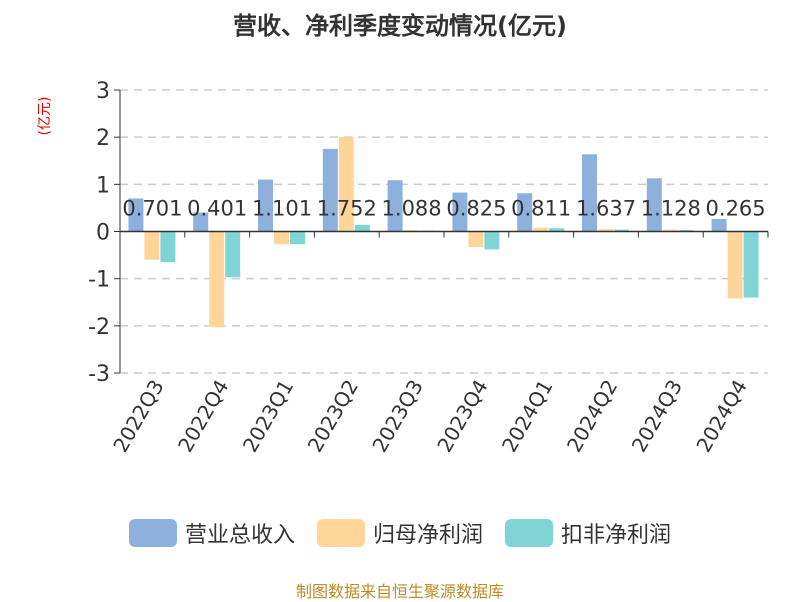 The height and width of the screenshot is (602, 800). What do you see at coordinates (99, 374) in the screenshot?
I see `y-tick-label: -3` at bounding box center [99, 374].